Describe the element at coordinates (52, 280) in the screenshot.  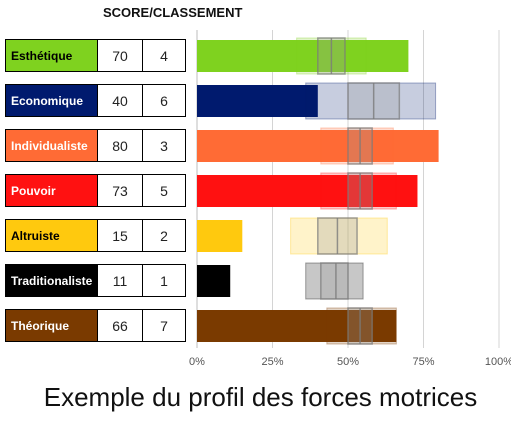
I see `row-label: Traditionaliste` at that location.